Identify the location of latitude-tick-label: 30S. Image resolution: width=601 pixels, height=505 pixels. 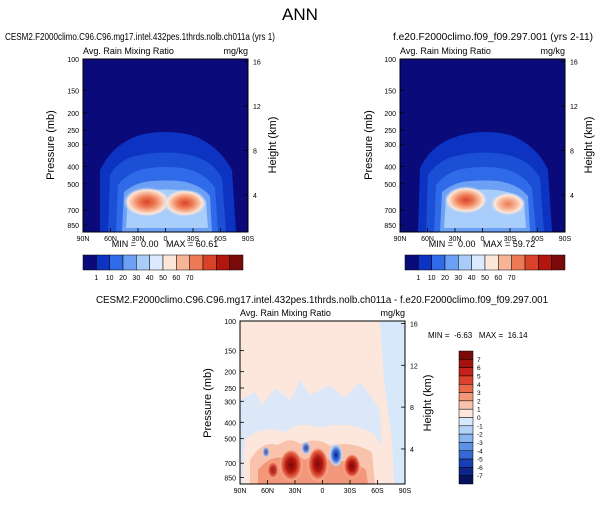
(510, 239).